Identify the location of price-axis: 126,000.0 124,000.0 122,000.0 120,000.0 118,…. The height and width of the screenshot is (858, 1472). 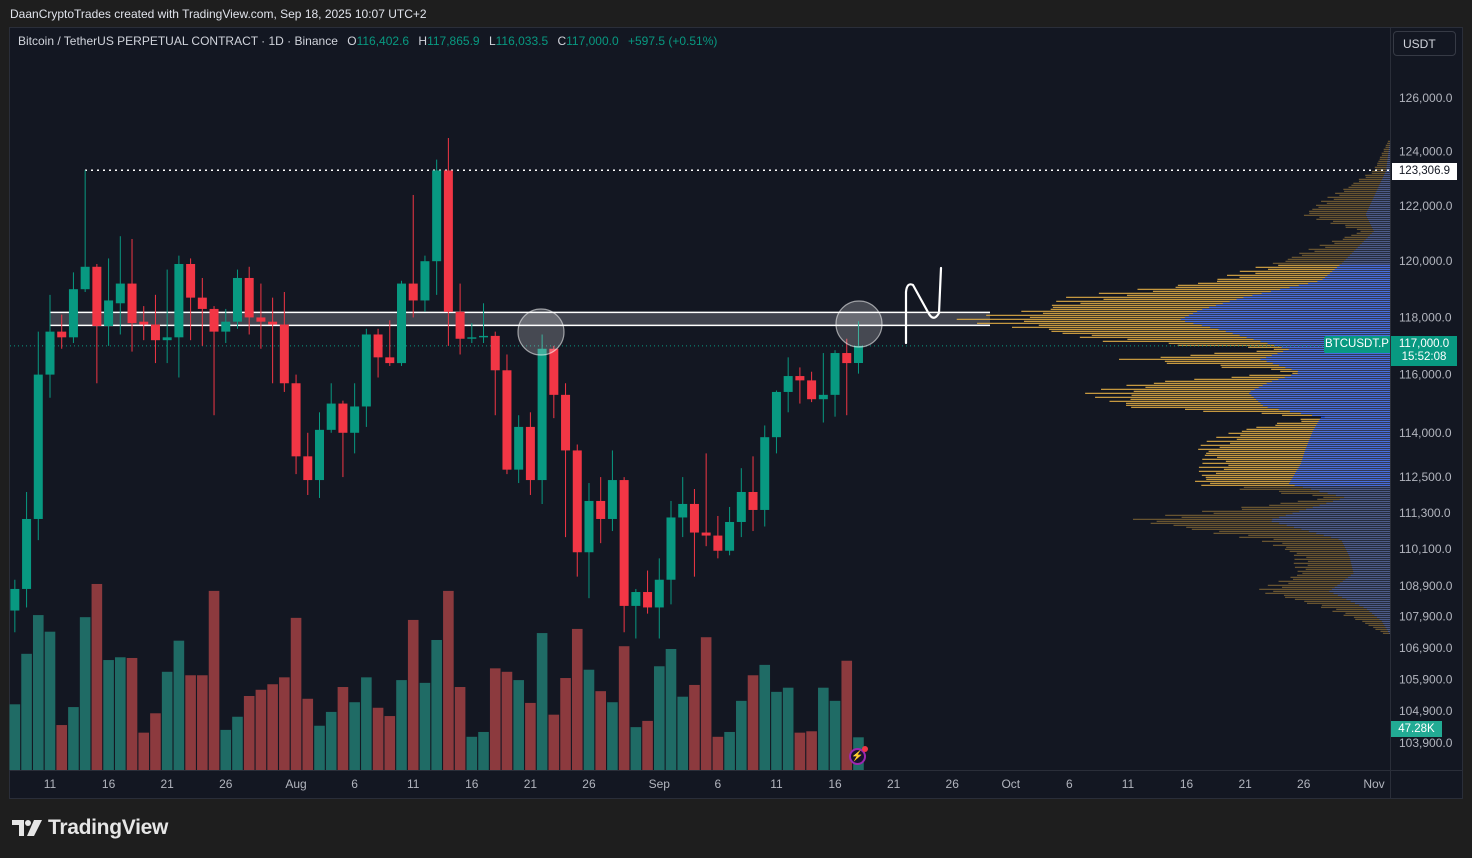
(1426, 420).